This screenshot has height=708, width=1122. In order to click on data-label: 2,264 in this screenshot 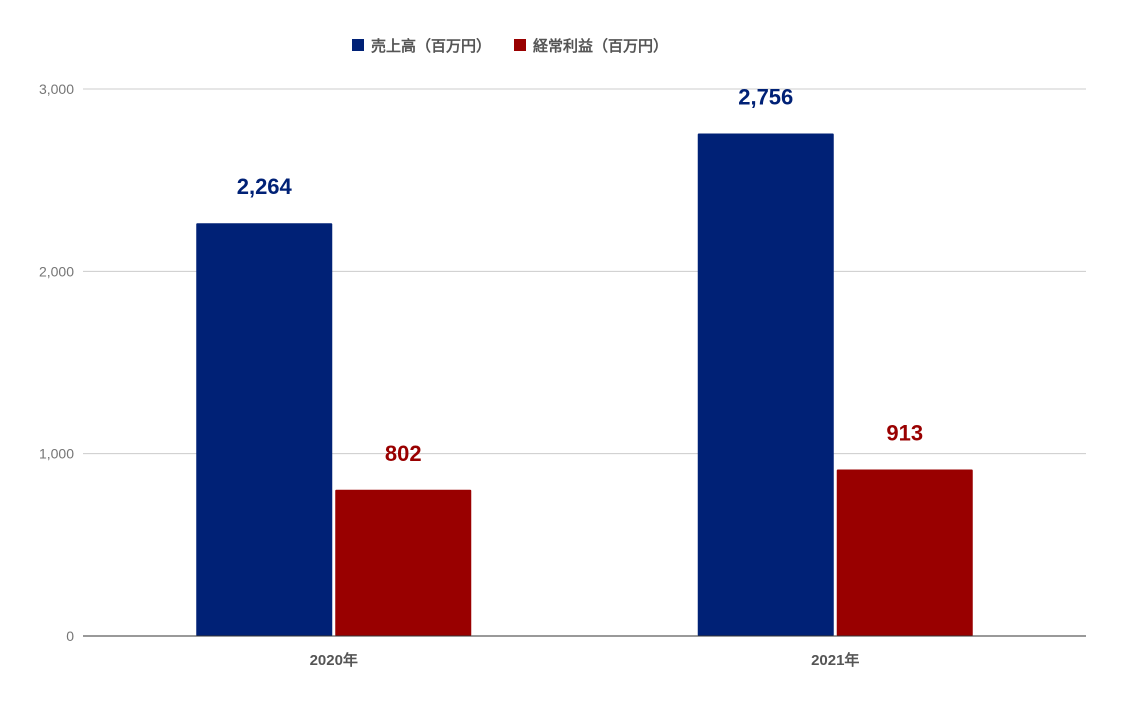, I will do `click(265, 186)`.